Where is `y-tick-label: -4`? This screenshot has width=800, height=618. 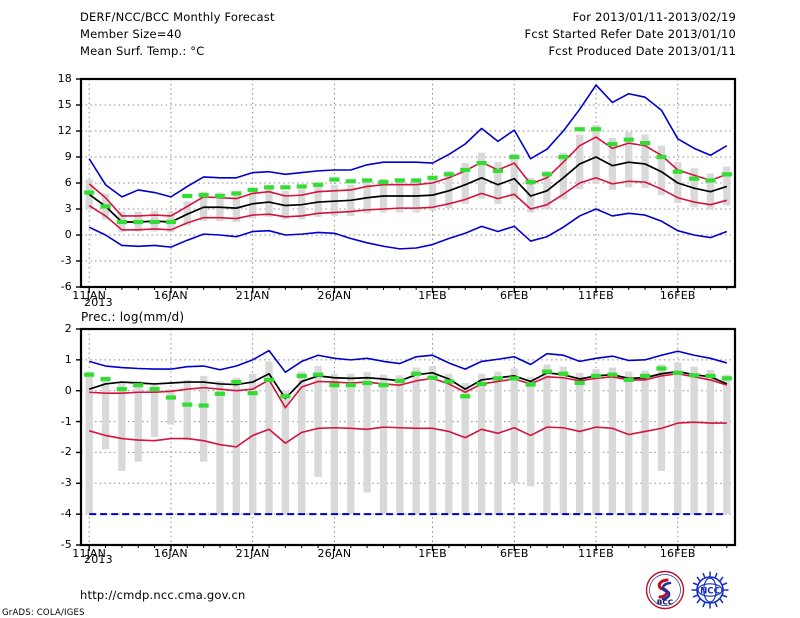
y-tick-label: -4 is located at coordinates (66, 514).